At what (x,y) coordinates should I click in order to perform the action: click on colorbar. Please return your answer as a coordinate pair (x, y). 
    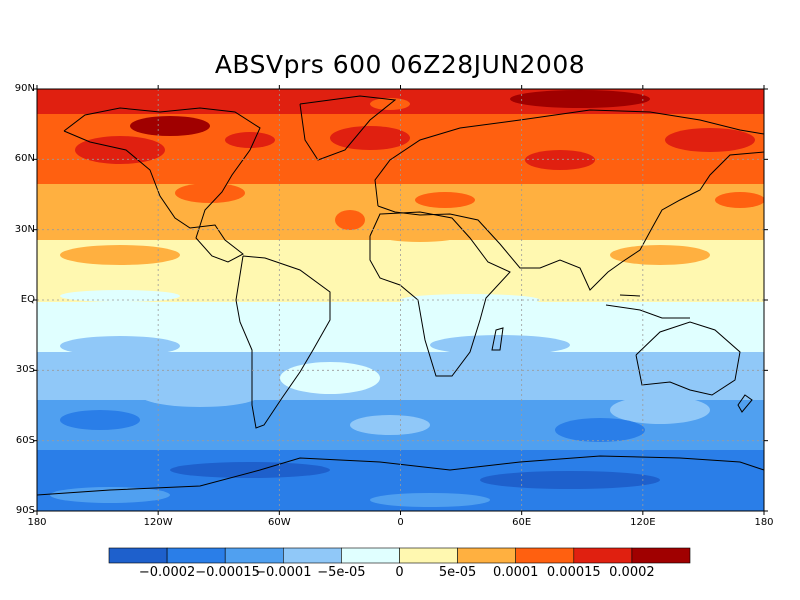
    Looking at the image, I should click on (399, 555).